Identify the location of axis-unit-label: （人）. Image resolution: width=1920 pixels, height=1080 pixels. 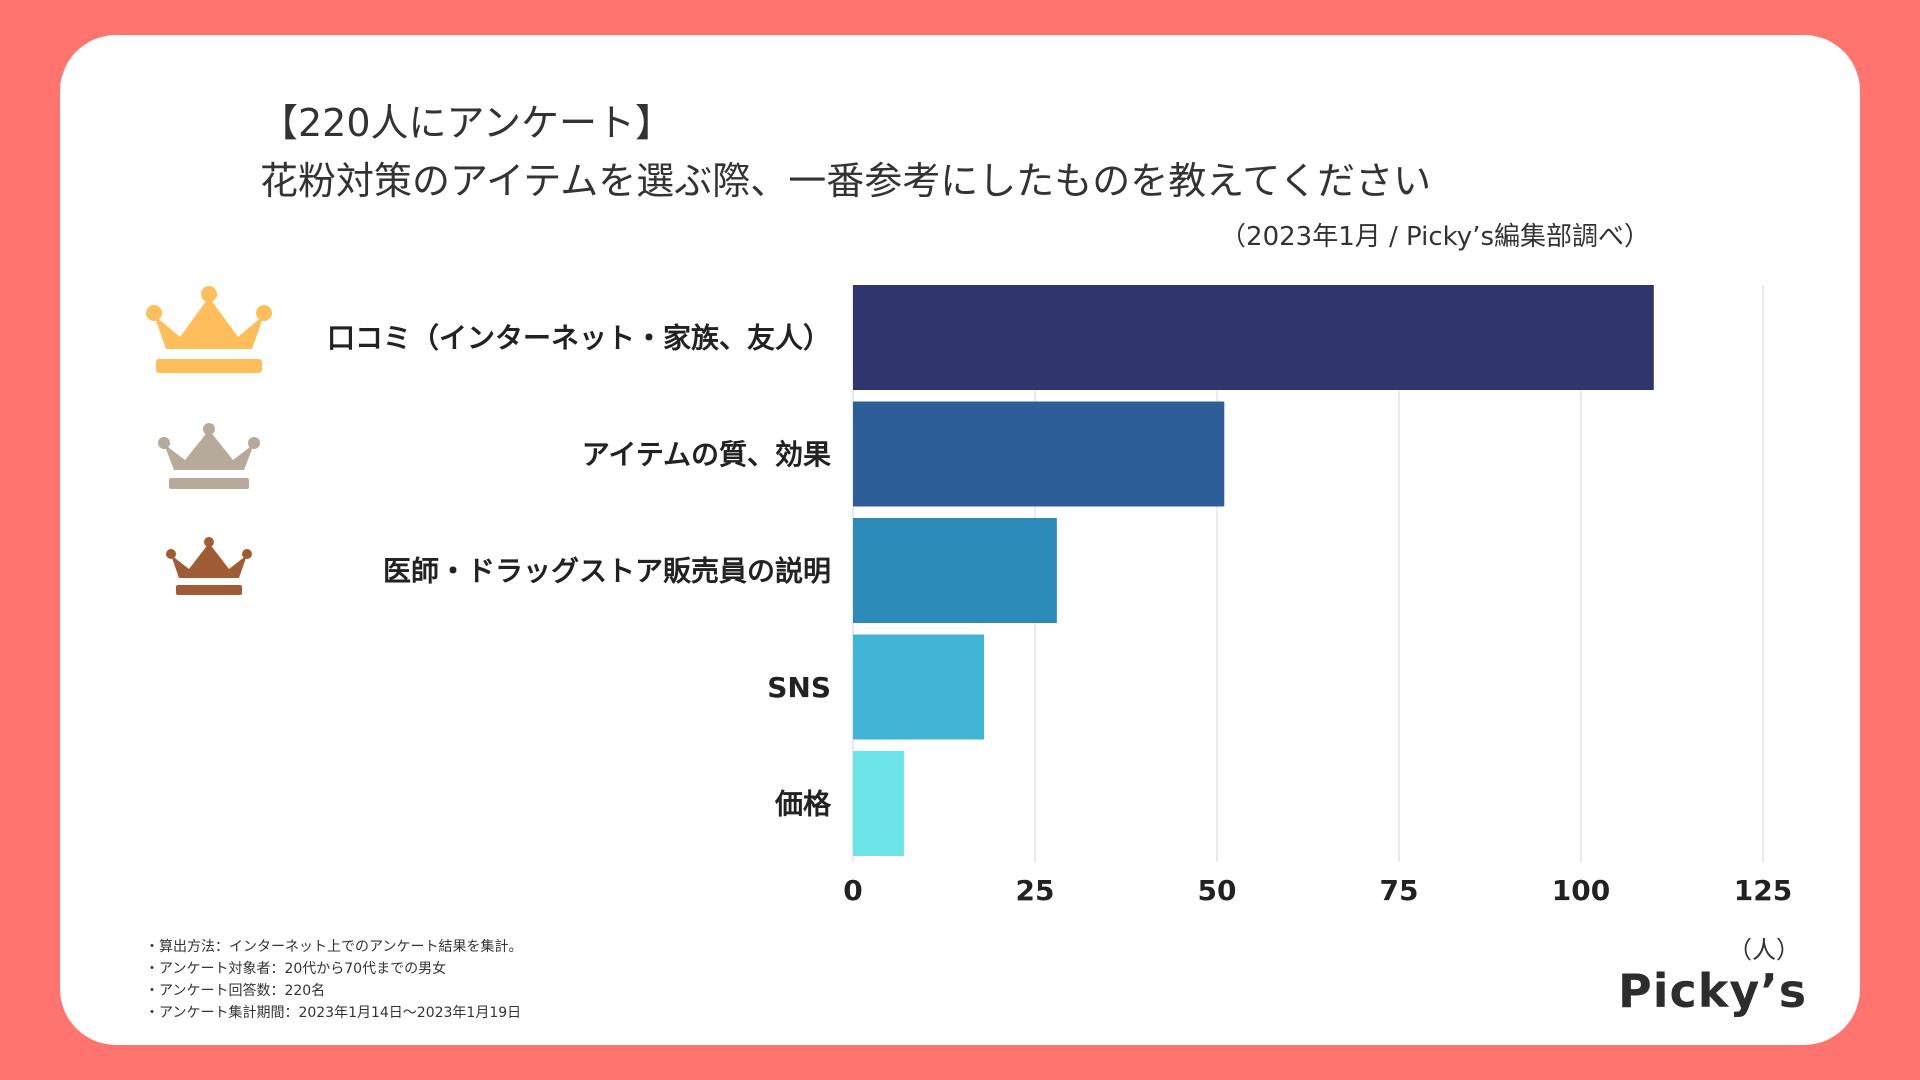
(1764, 950).